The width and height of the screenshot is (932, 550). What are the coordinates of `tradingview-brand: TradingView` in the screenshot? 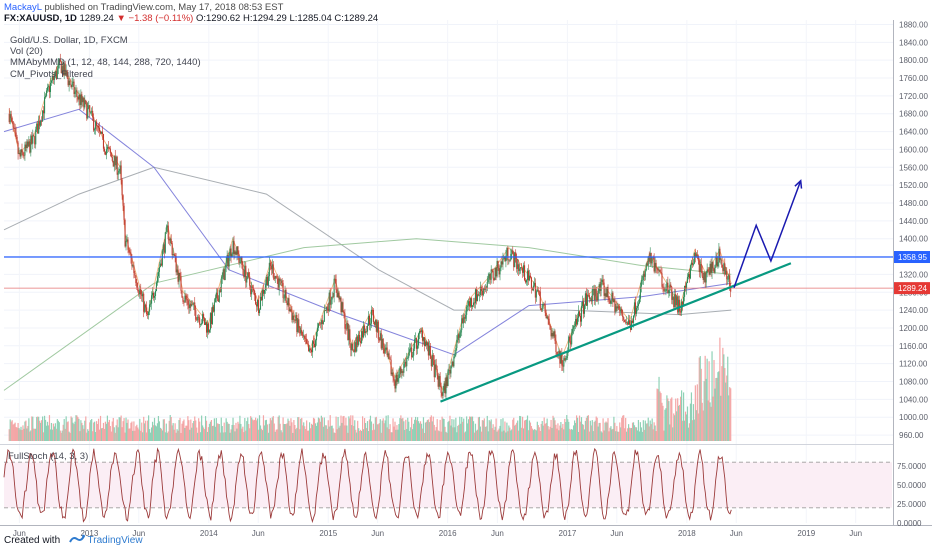 It's located at (115, 541).